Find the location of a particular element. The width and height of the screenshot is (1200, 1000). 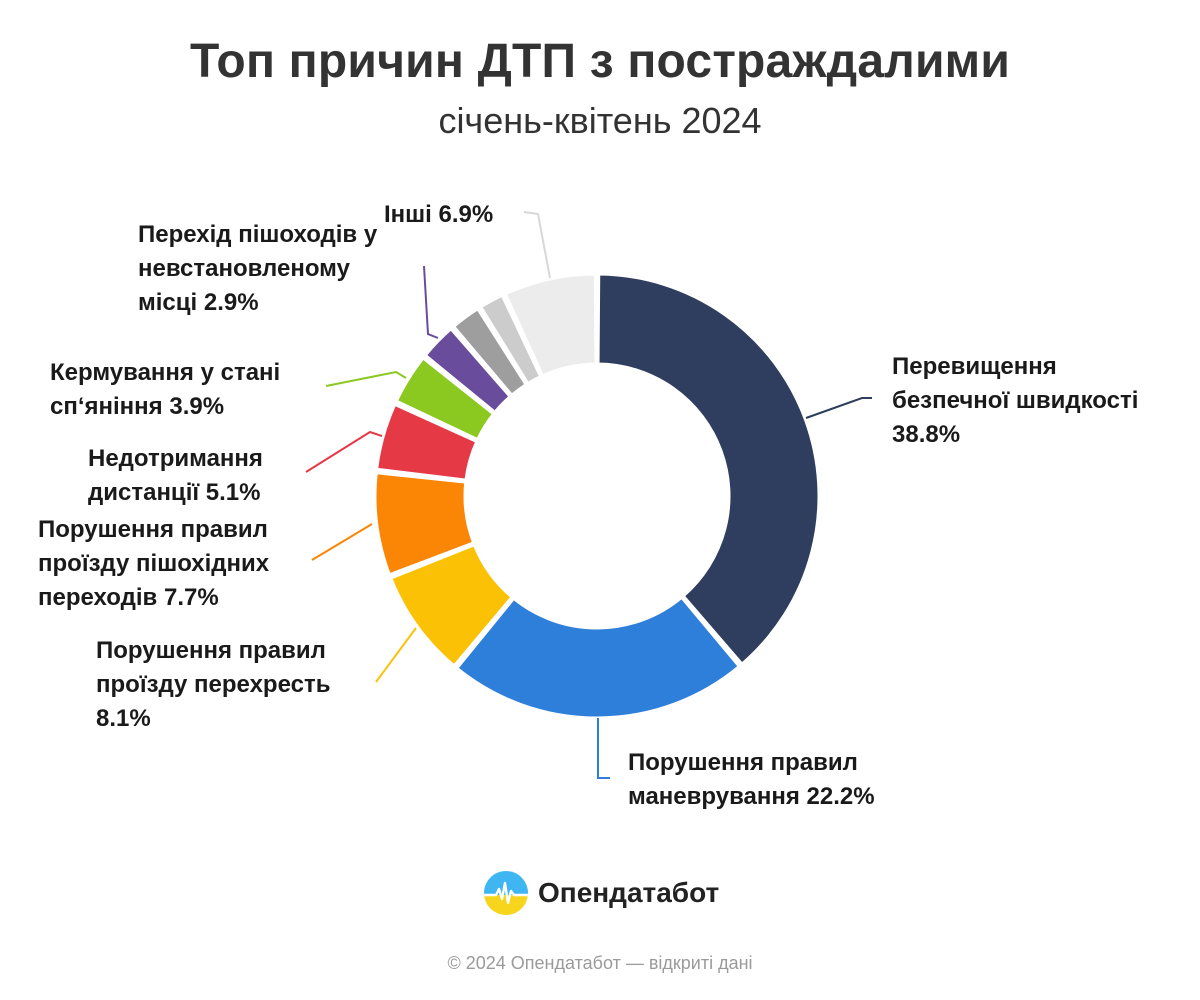

label-crosswalks-value: 7.7% is located at coordinates (191, 597).